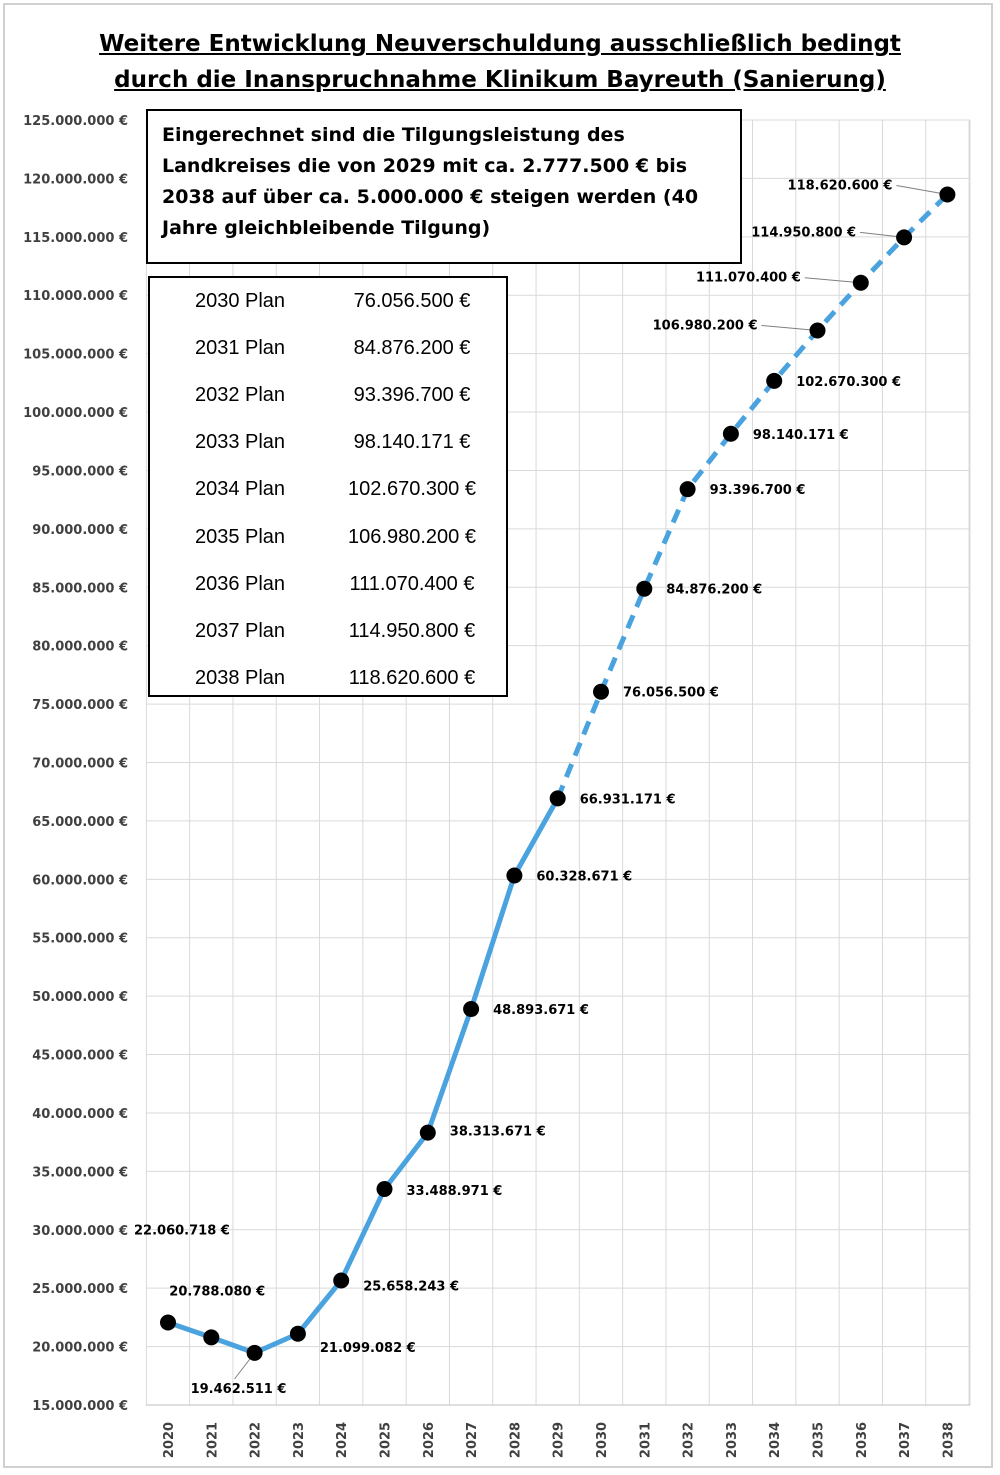  What do you see at coordinates (732, 1440) in the screenshot?
I see `x-tick-label: 2033` at bounding box center [732, 1440].